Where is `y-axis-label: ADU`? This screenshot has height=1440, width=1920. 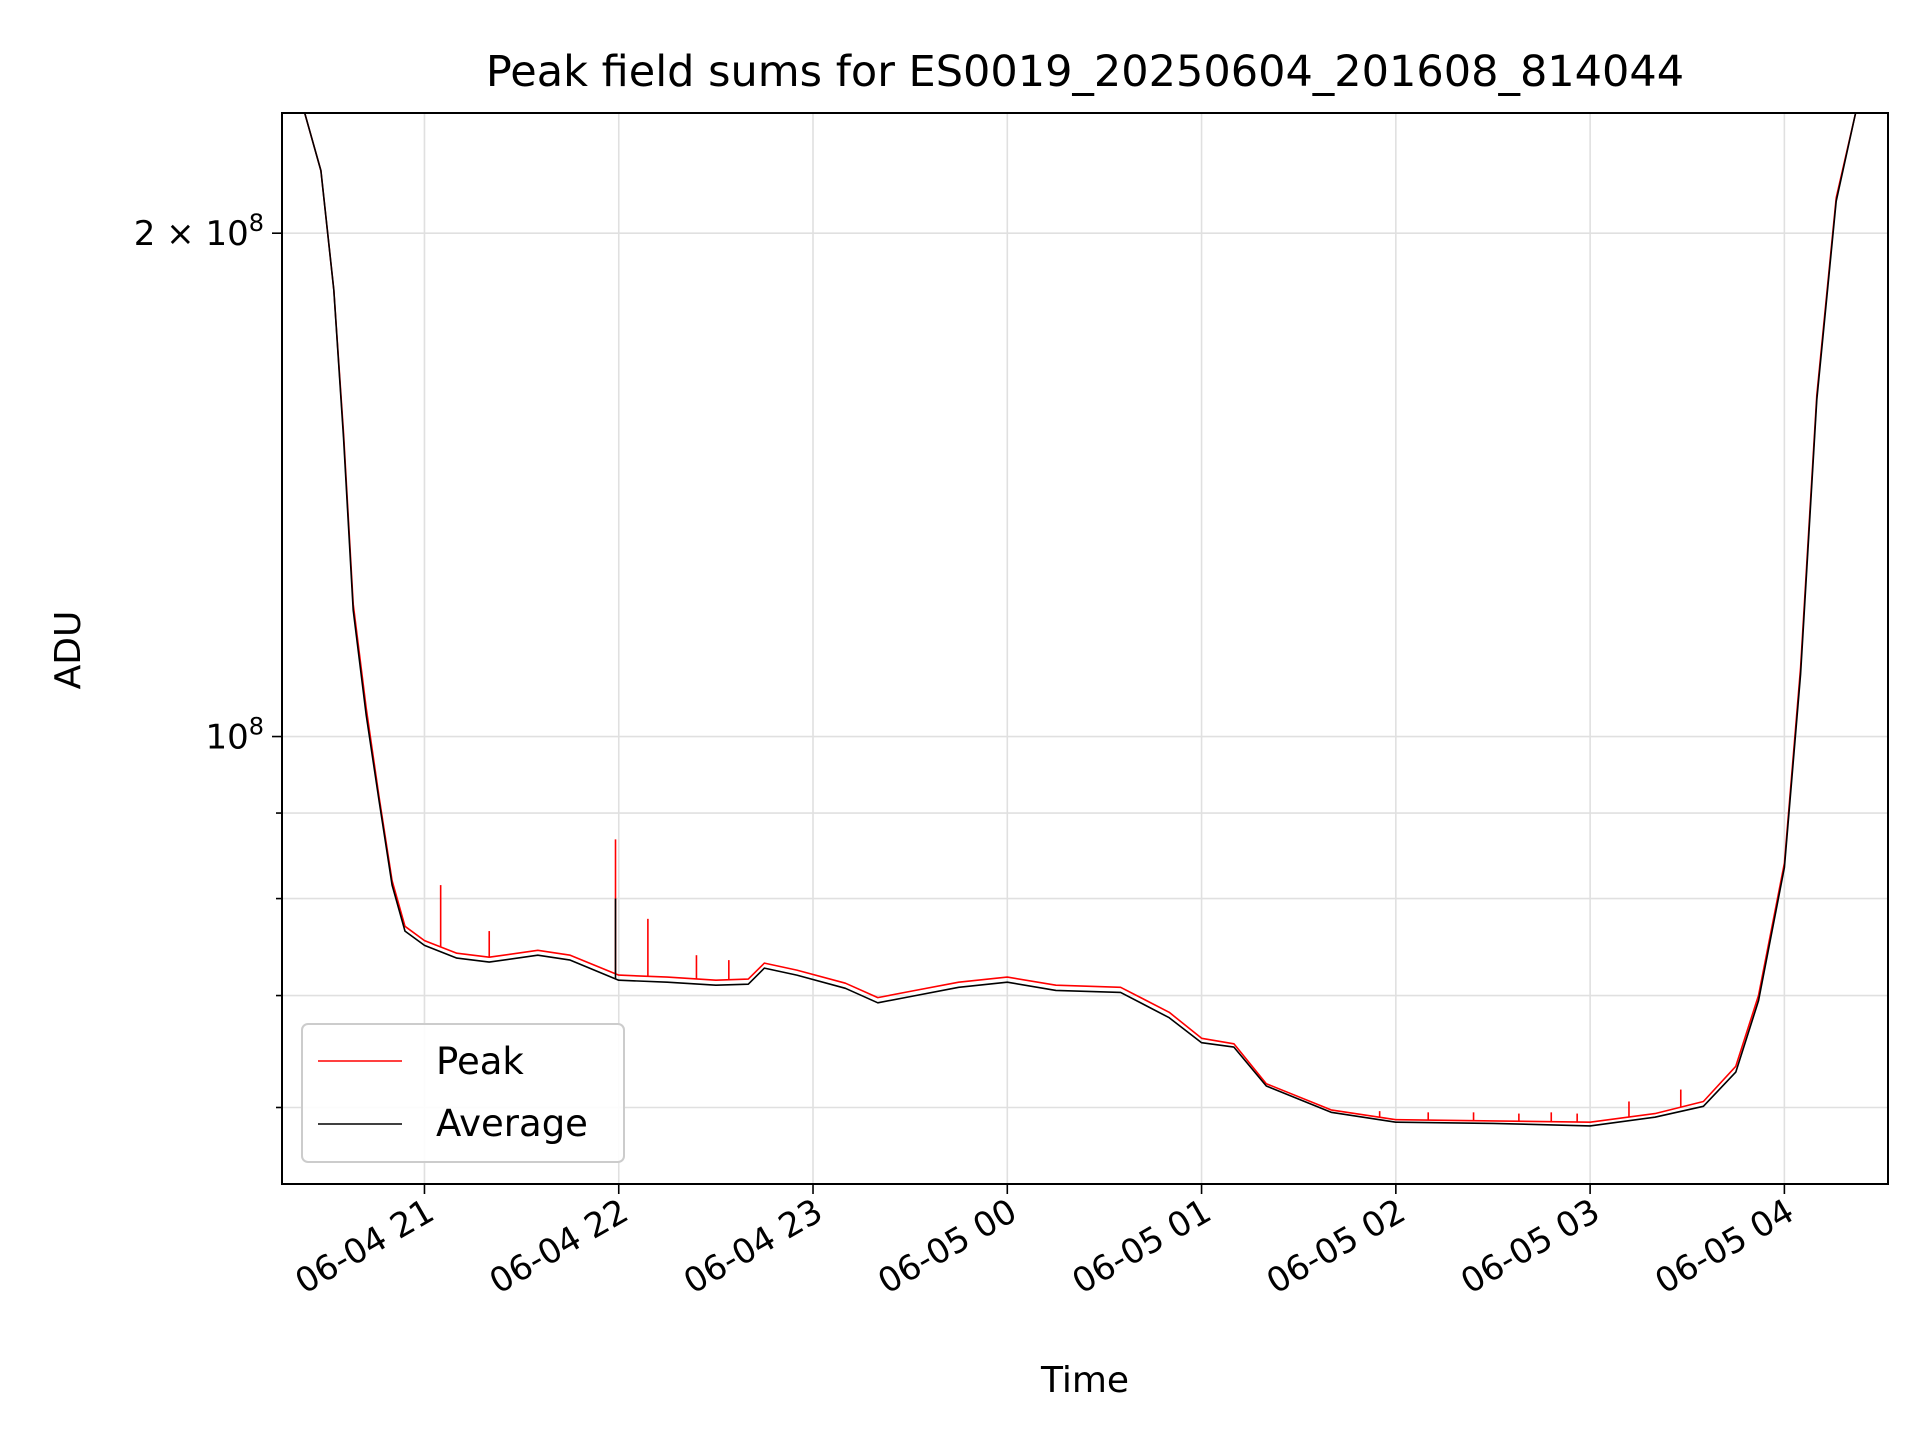
y-axis-label: ADU is located at coordinates (68, 650).